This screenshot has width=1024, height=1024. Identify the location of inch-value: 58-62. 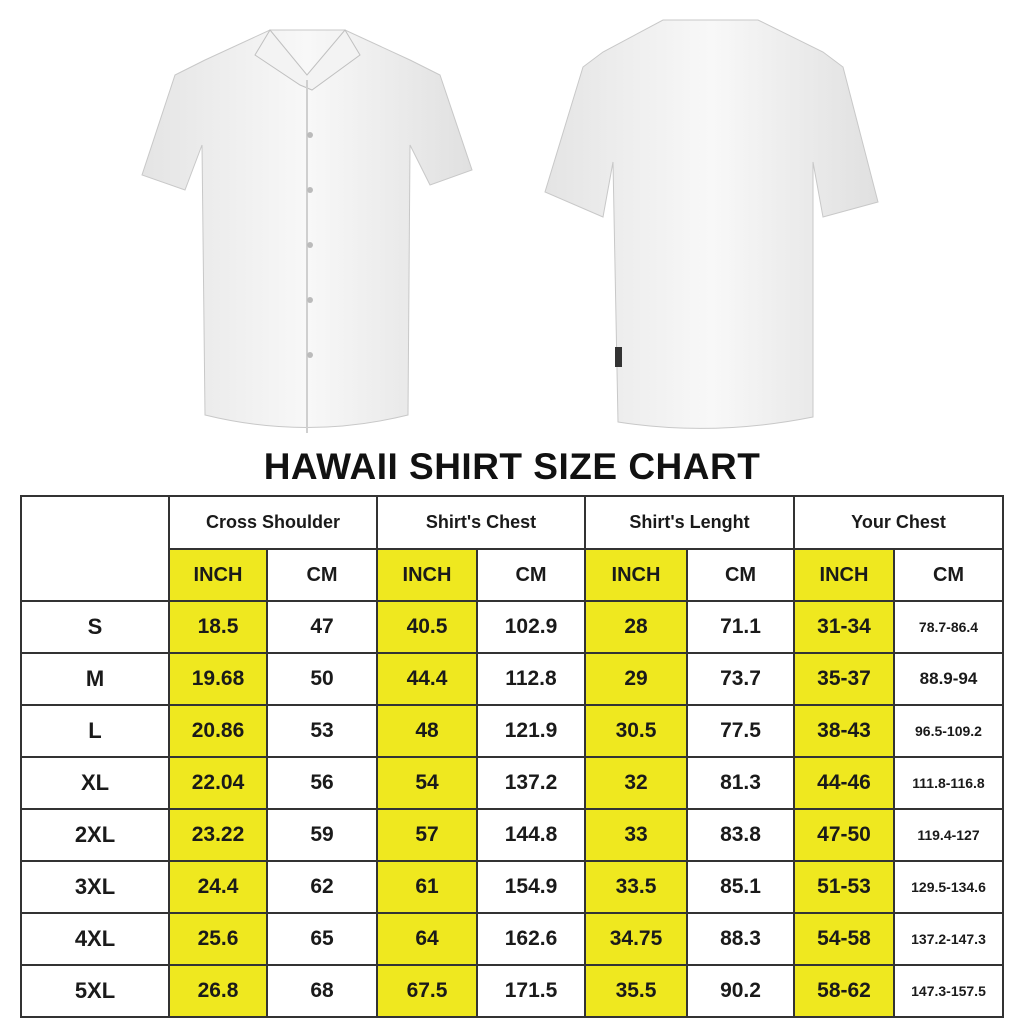
(844, 991).